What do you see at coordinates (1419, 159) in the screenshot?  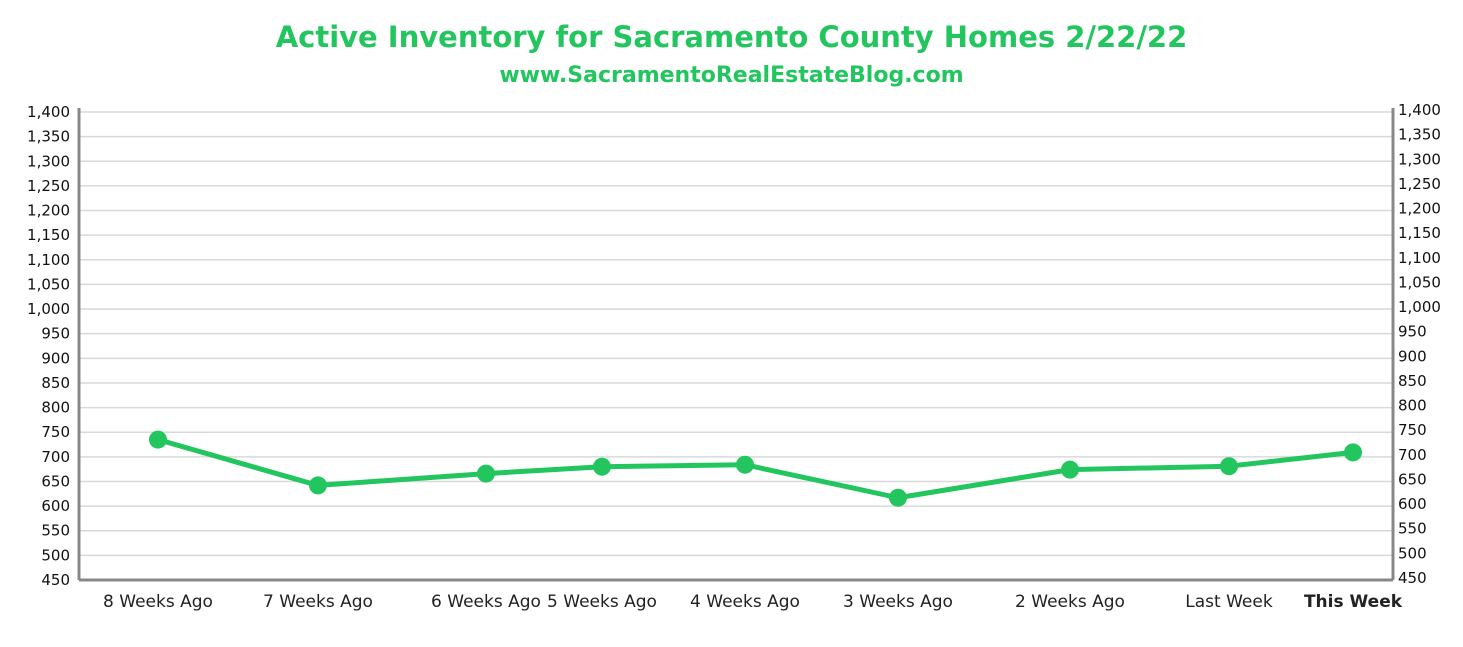 I see `y-tick-label-right: 1,300` at bounding box center [1419, 159].